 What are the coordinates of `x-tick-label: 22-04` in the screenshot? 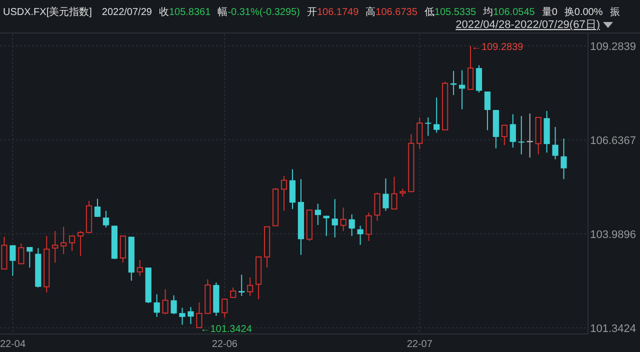 It's located at (13, 344).